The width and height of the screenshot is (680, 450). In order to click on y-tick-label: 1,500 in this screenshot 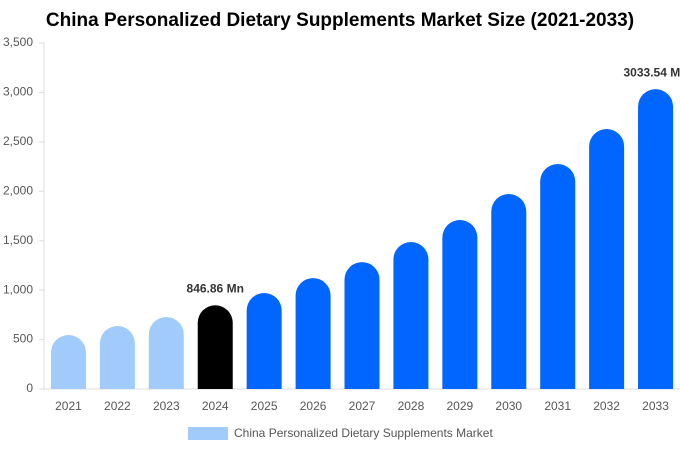, I will do `click(18, 240)`.